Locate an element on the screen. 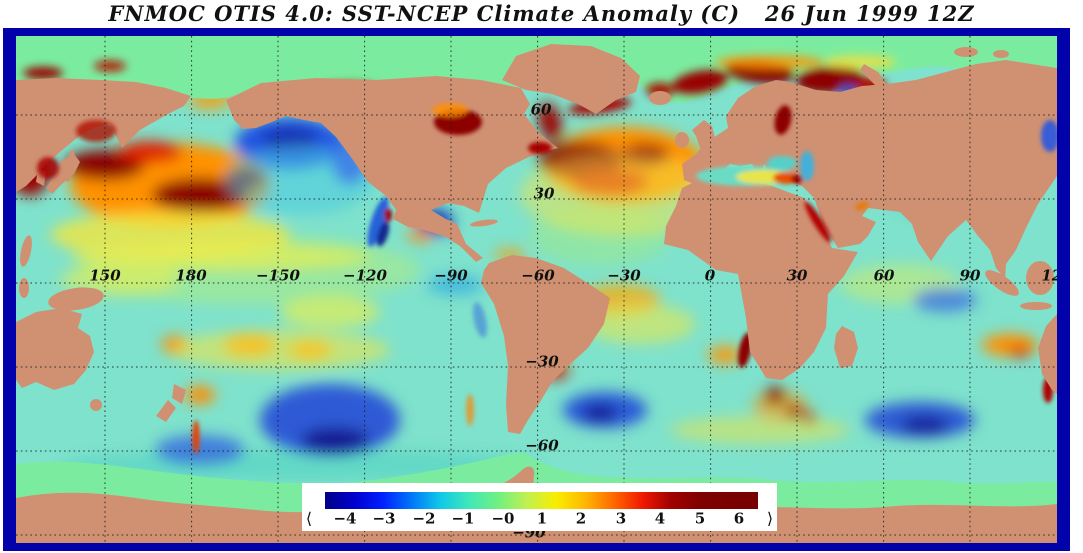  lon-label: −90 is located at coordinates (451, 275).